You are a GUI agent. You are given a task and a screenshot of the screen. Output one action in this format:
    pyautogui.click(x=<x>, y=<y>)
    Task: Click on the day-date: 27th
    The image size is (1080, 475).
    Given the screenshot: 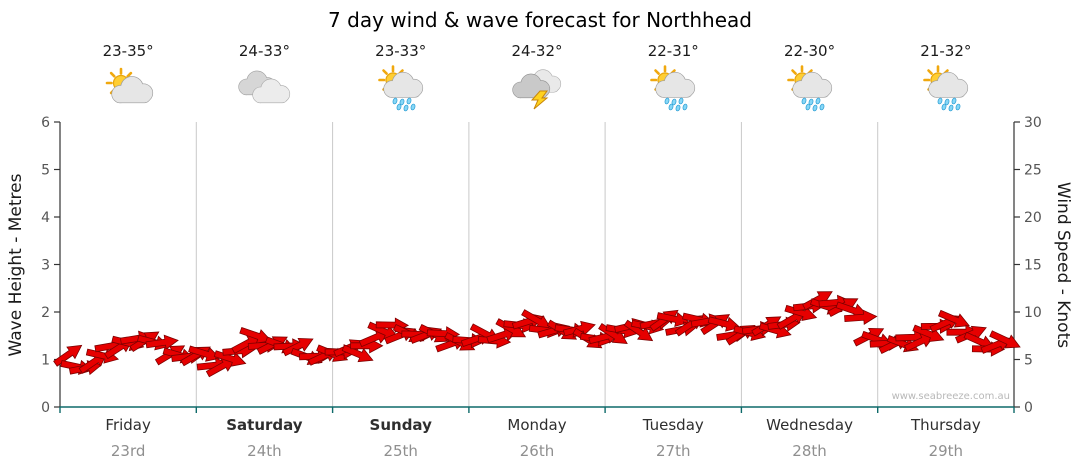 What is the action you would take?
    pyautogui.click(x=673, y=451)
    